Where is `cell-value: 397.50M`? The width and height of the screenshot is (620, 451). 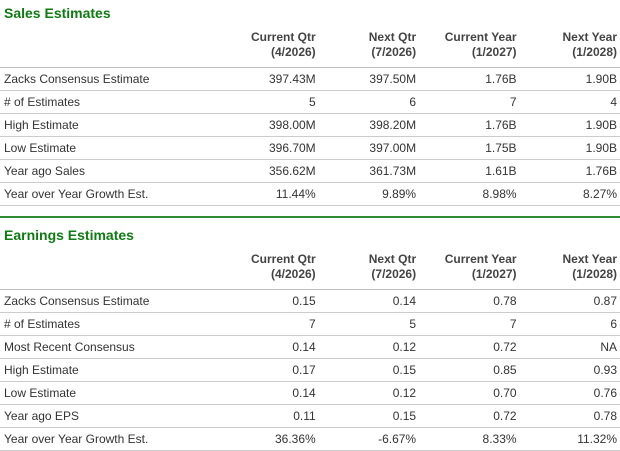
cell-value: 397.50M is located at coordinates (369, 79).